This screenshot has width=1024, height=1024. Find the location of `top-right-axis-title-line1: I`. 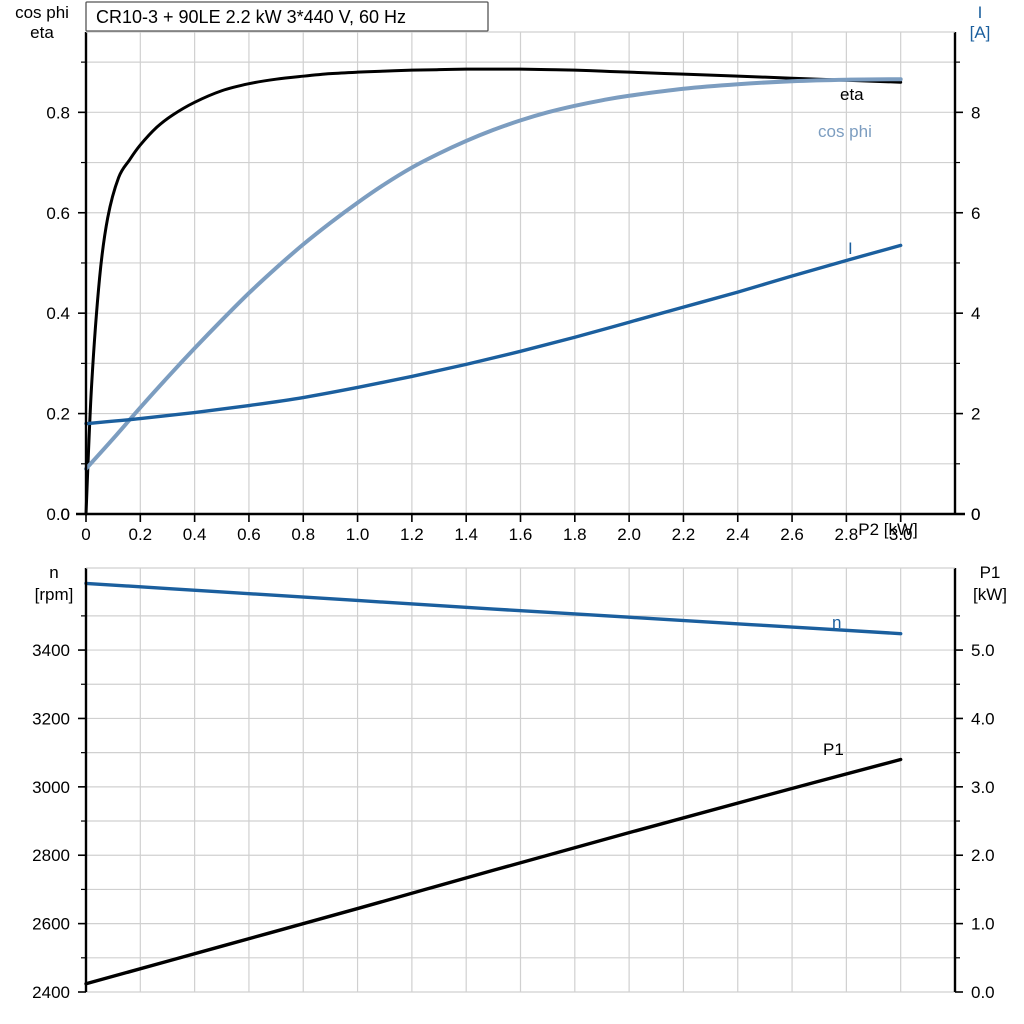

top-right-axis-title-line1: I is located at coordinates (980, 12).